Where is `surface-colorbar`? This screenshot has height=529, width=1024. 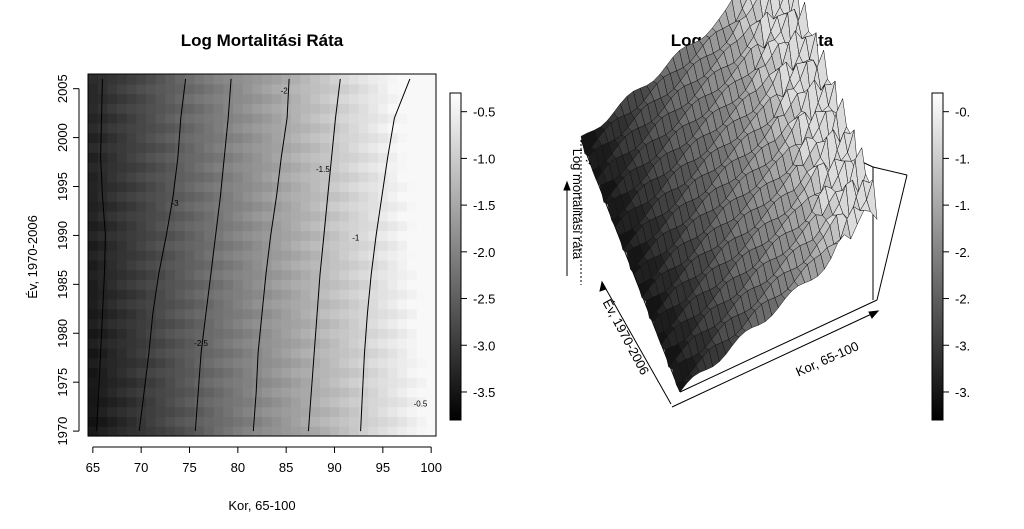 surface-colorbar is located at coordinates (937, 256).